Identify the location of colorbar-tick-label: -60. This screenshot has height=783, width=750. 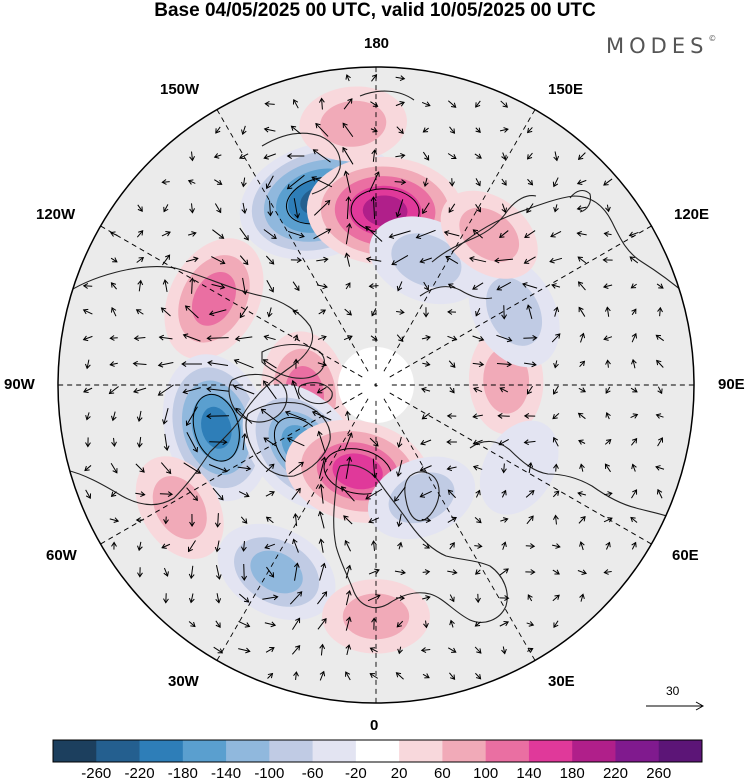
(312, 773).